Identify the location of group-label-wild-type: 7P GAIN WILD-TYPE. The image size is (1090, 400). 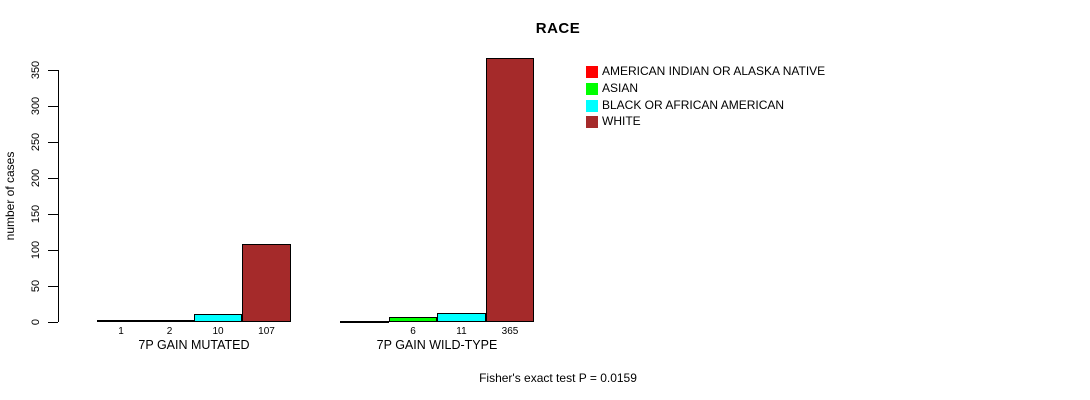
(437, 345).